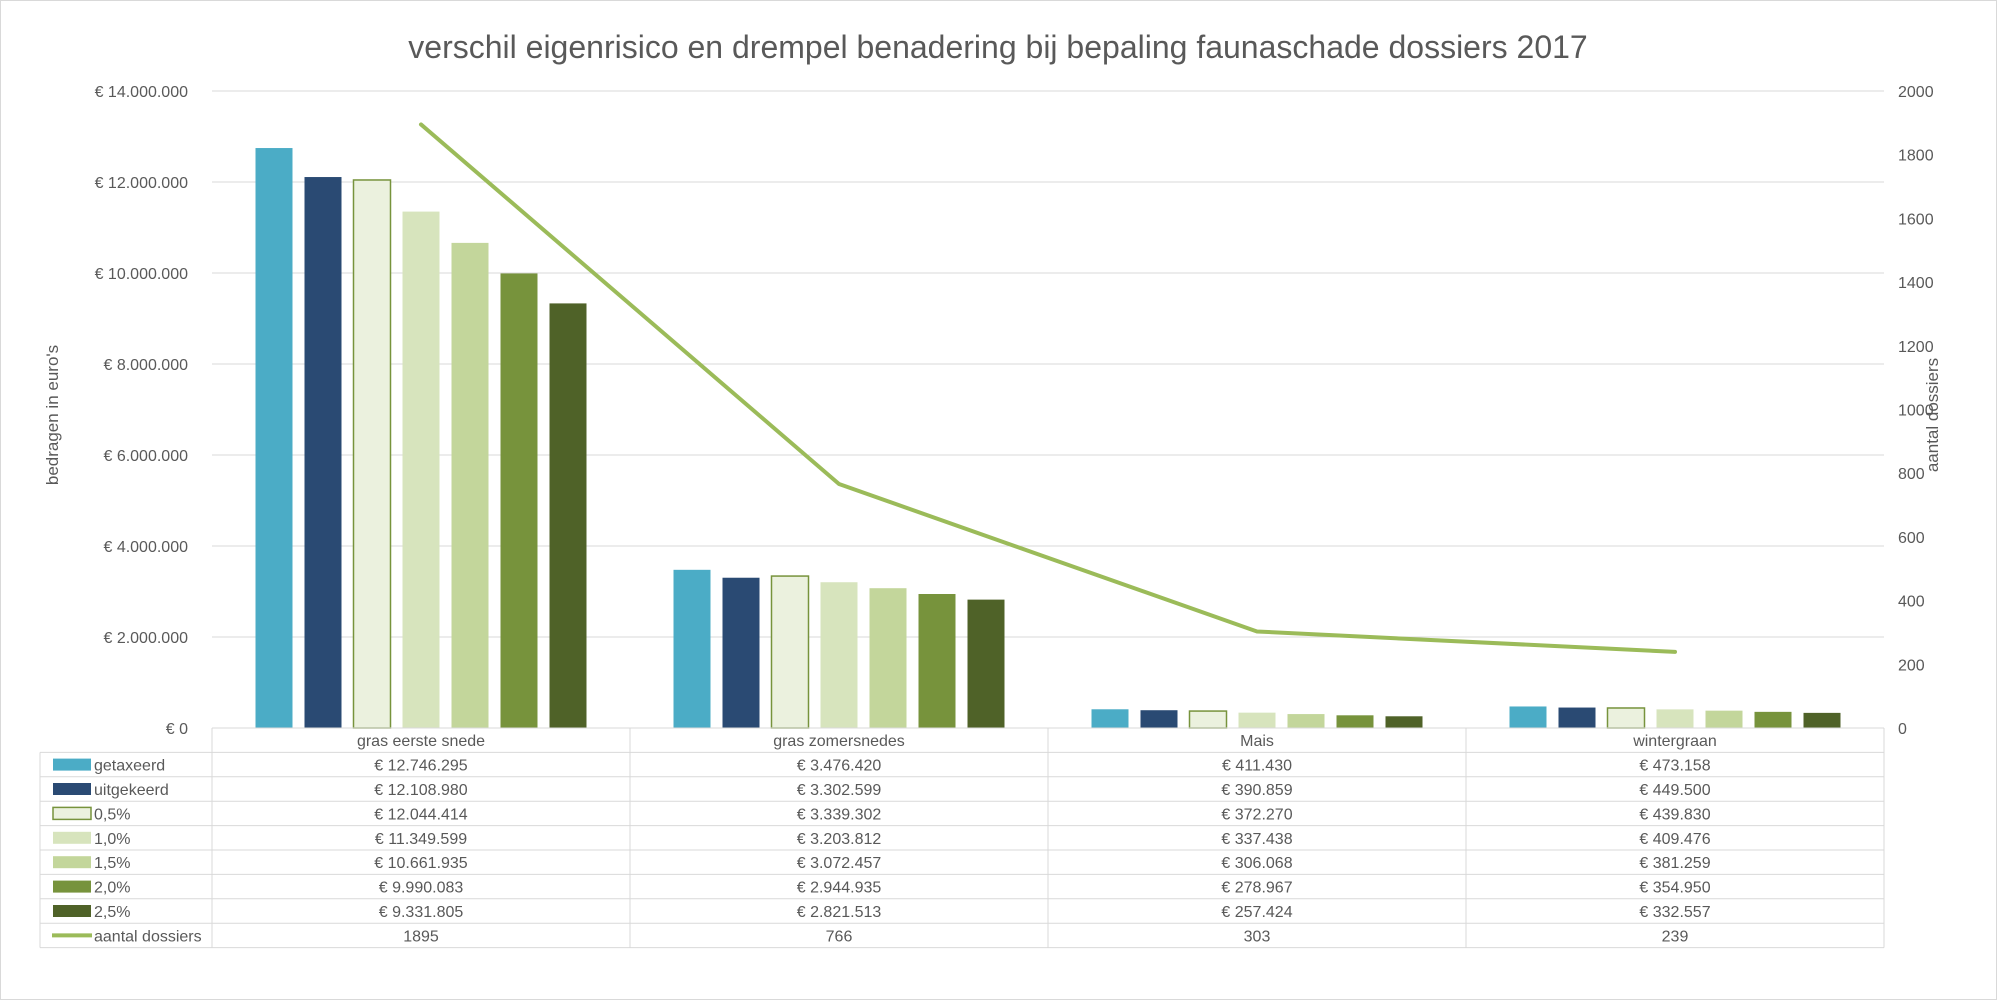  I want to click on secondary-y-tick-label: 400, so click(1911, 602).